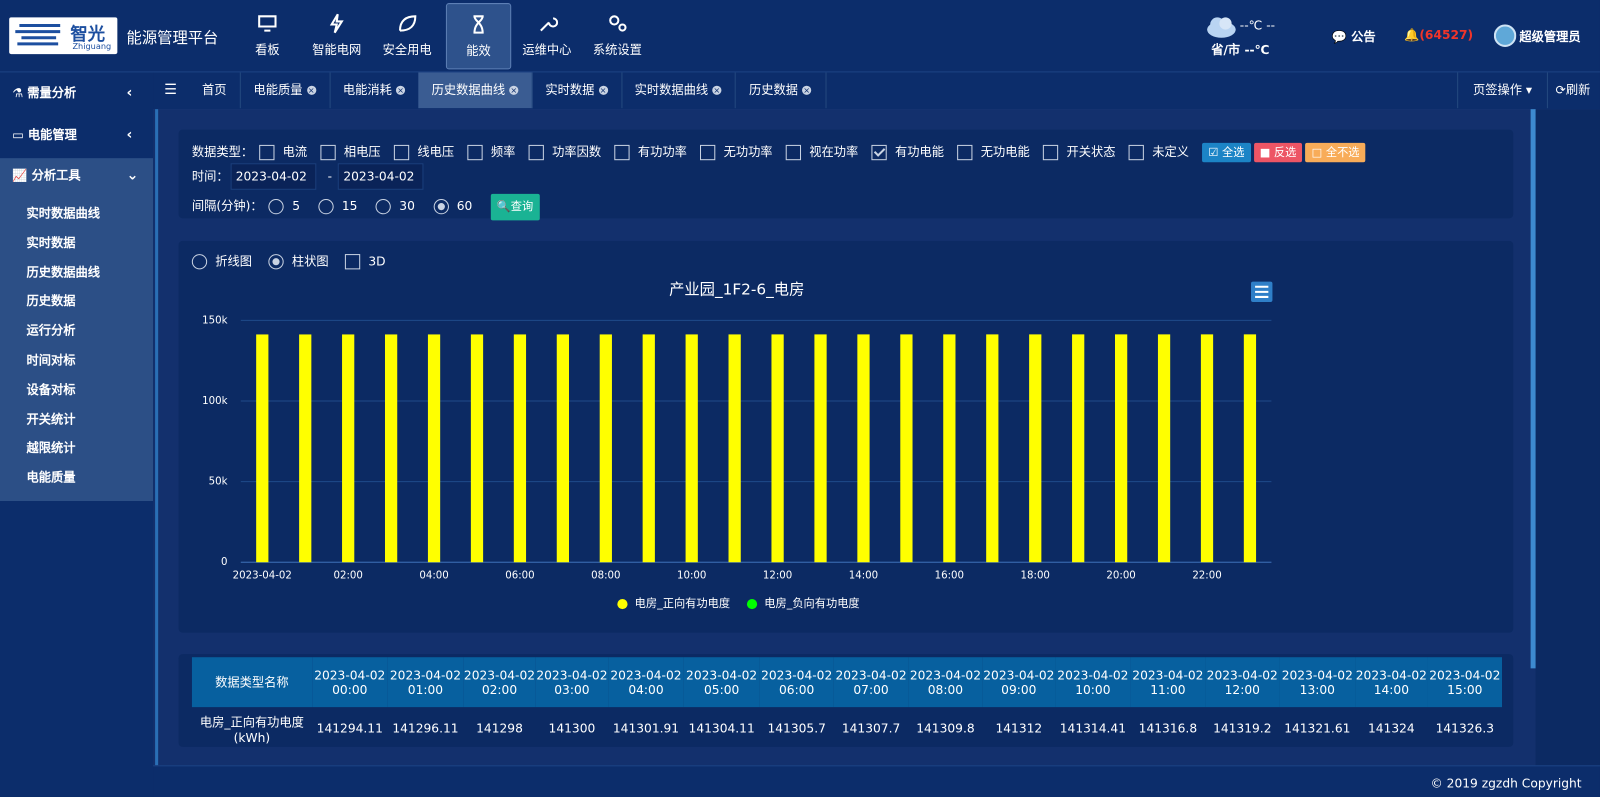 The width and height of the screenshot is (1600, 797). Describe the element at coordinates (821, 152) in the screenshot. I see `type-option: 视在功率` at that location.